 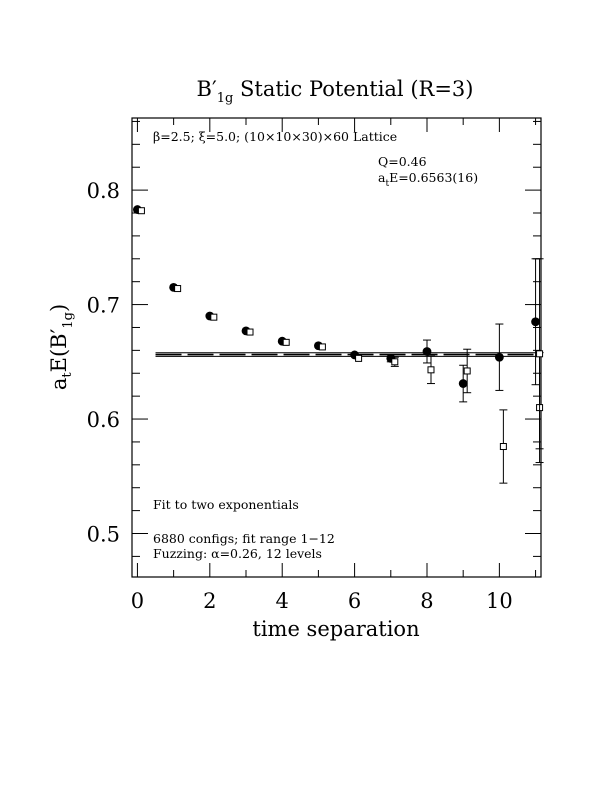 What do you see at coordinates (282, 601) in the screenshot?
I see `x-tick-label: 4` at bounding box center [282, 601].